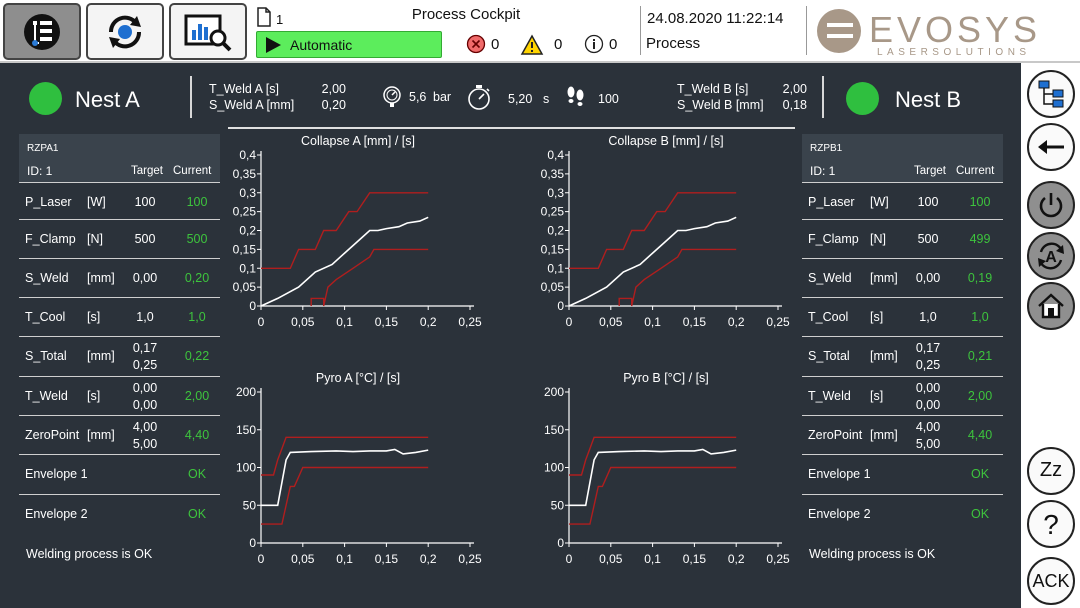 This screenshot has height=608, width=1080. Describe the element at coordinates (555, 268) in the screenshot. I see `y-tick-label: 0,1` at that location.